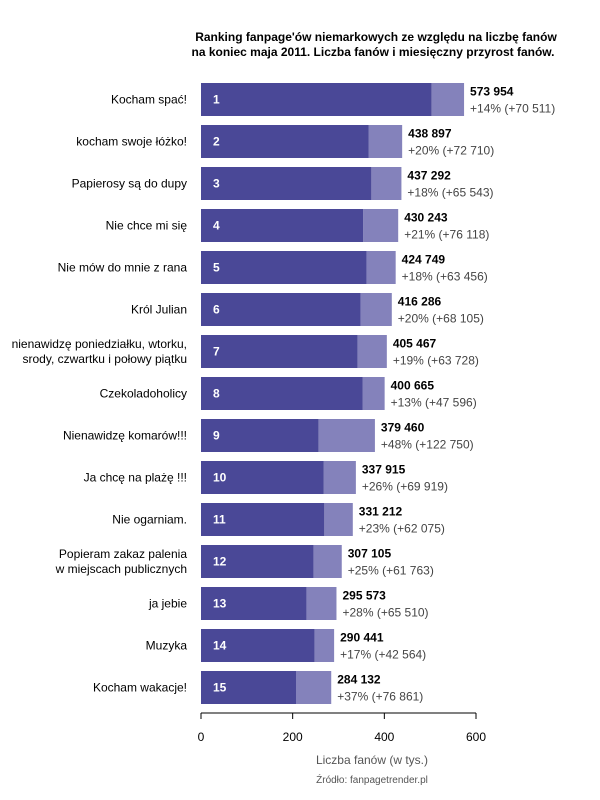  Describe the element at coordinates (342, 728) in the screenshot. I see `x-axis: 0 200 400 600` at that location.